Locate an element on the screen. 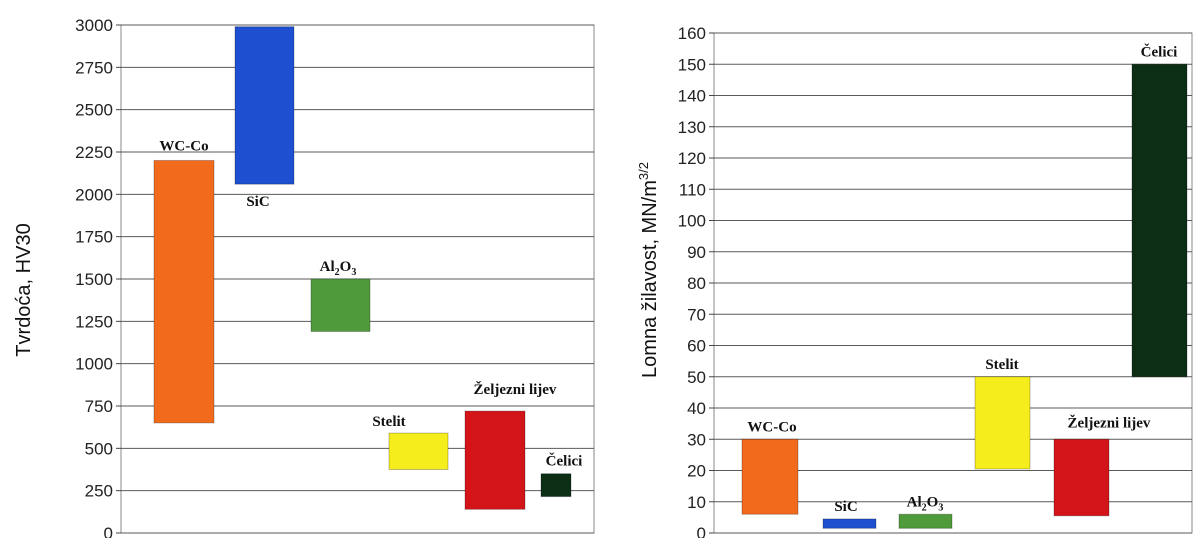  y-tick-label: 40 is located at coordinates (696, 408).